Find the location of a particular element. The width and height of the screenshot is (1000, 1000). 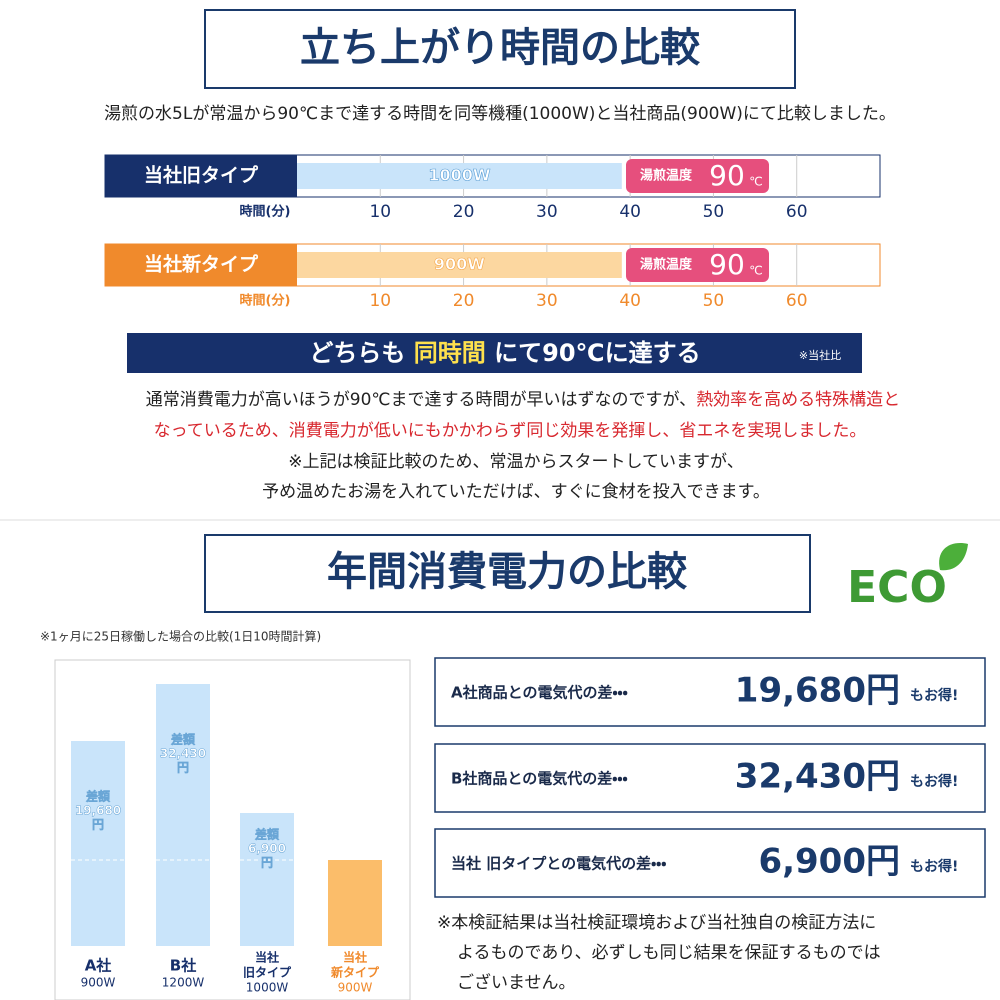

row-label: 当社新タイプ is located at coordinates (201, 264).